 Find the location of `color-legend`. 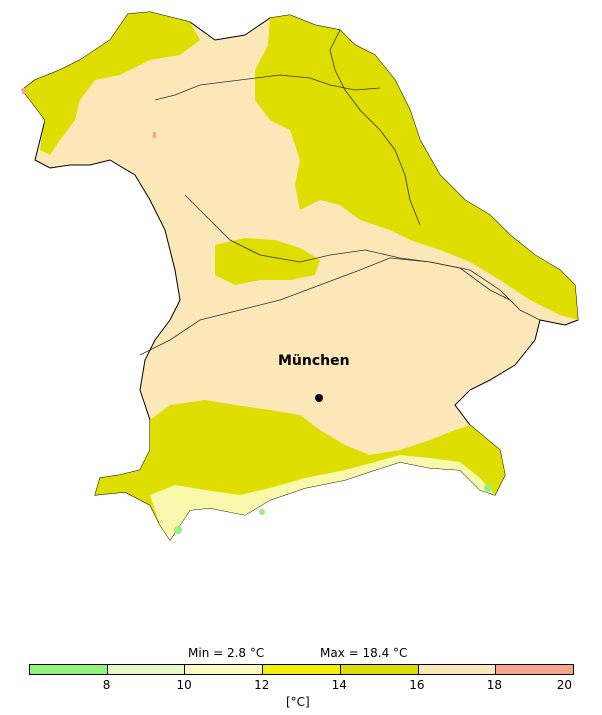

color-legend is located at coordinates (301, 669).